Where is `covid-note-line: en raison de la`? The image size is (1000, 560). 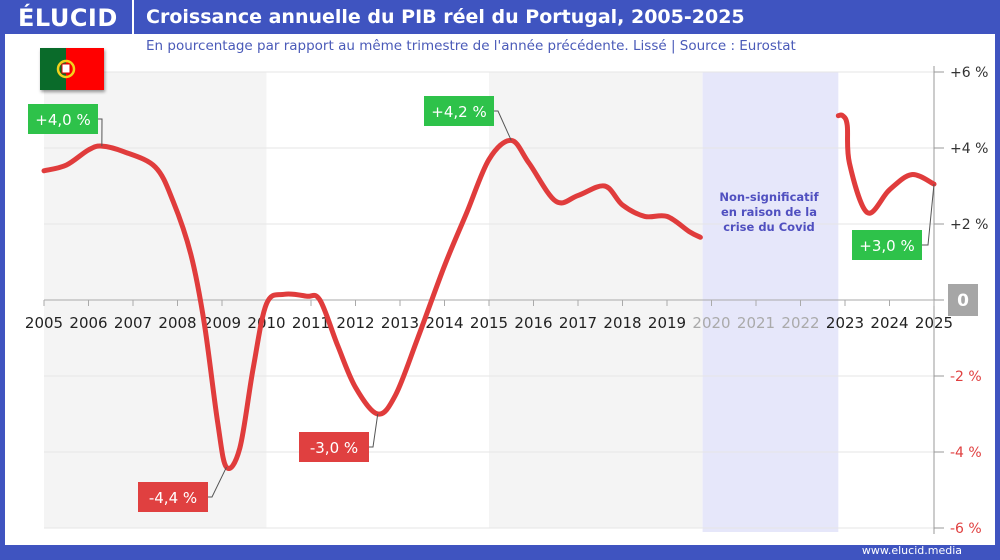 covid-note-line: en raison de la is located at coordinates (769, 212).